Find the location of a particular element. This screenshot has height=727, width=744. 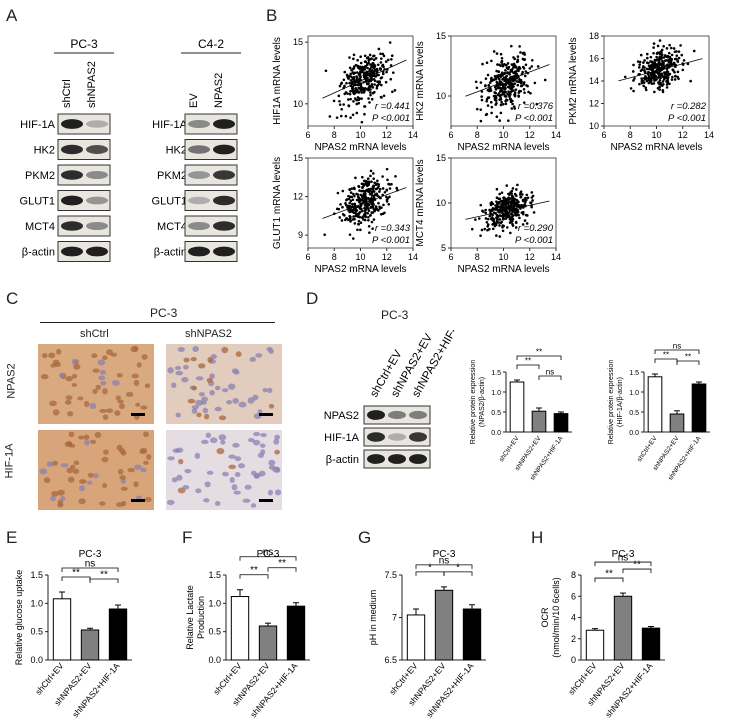

ihc-panel-c: PC-3 shCtrl shNPAS2 NPAS2 HIF-1A is located at coordinates (150, 410).